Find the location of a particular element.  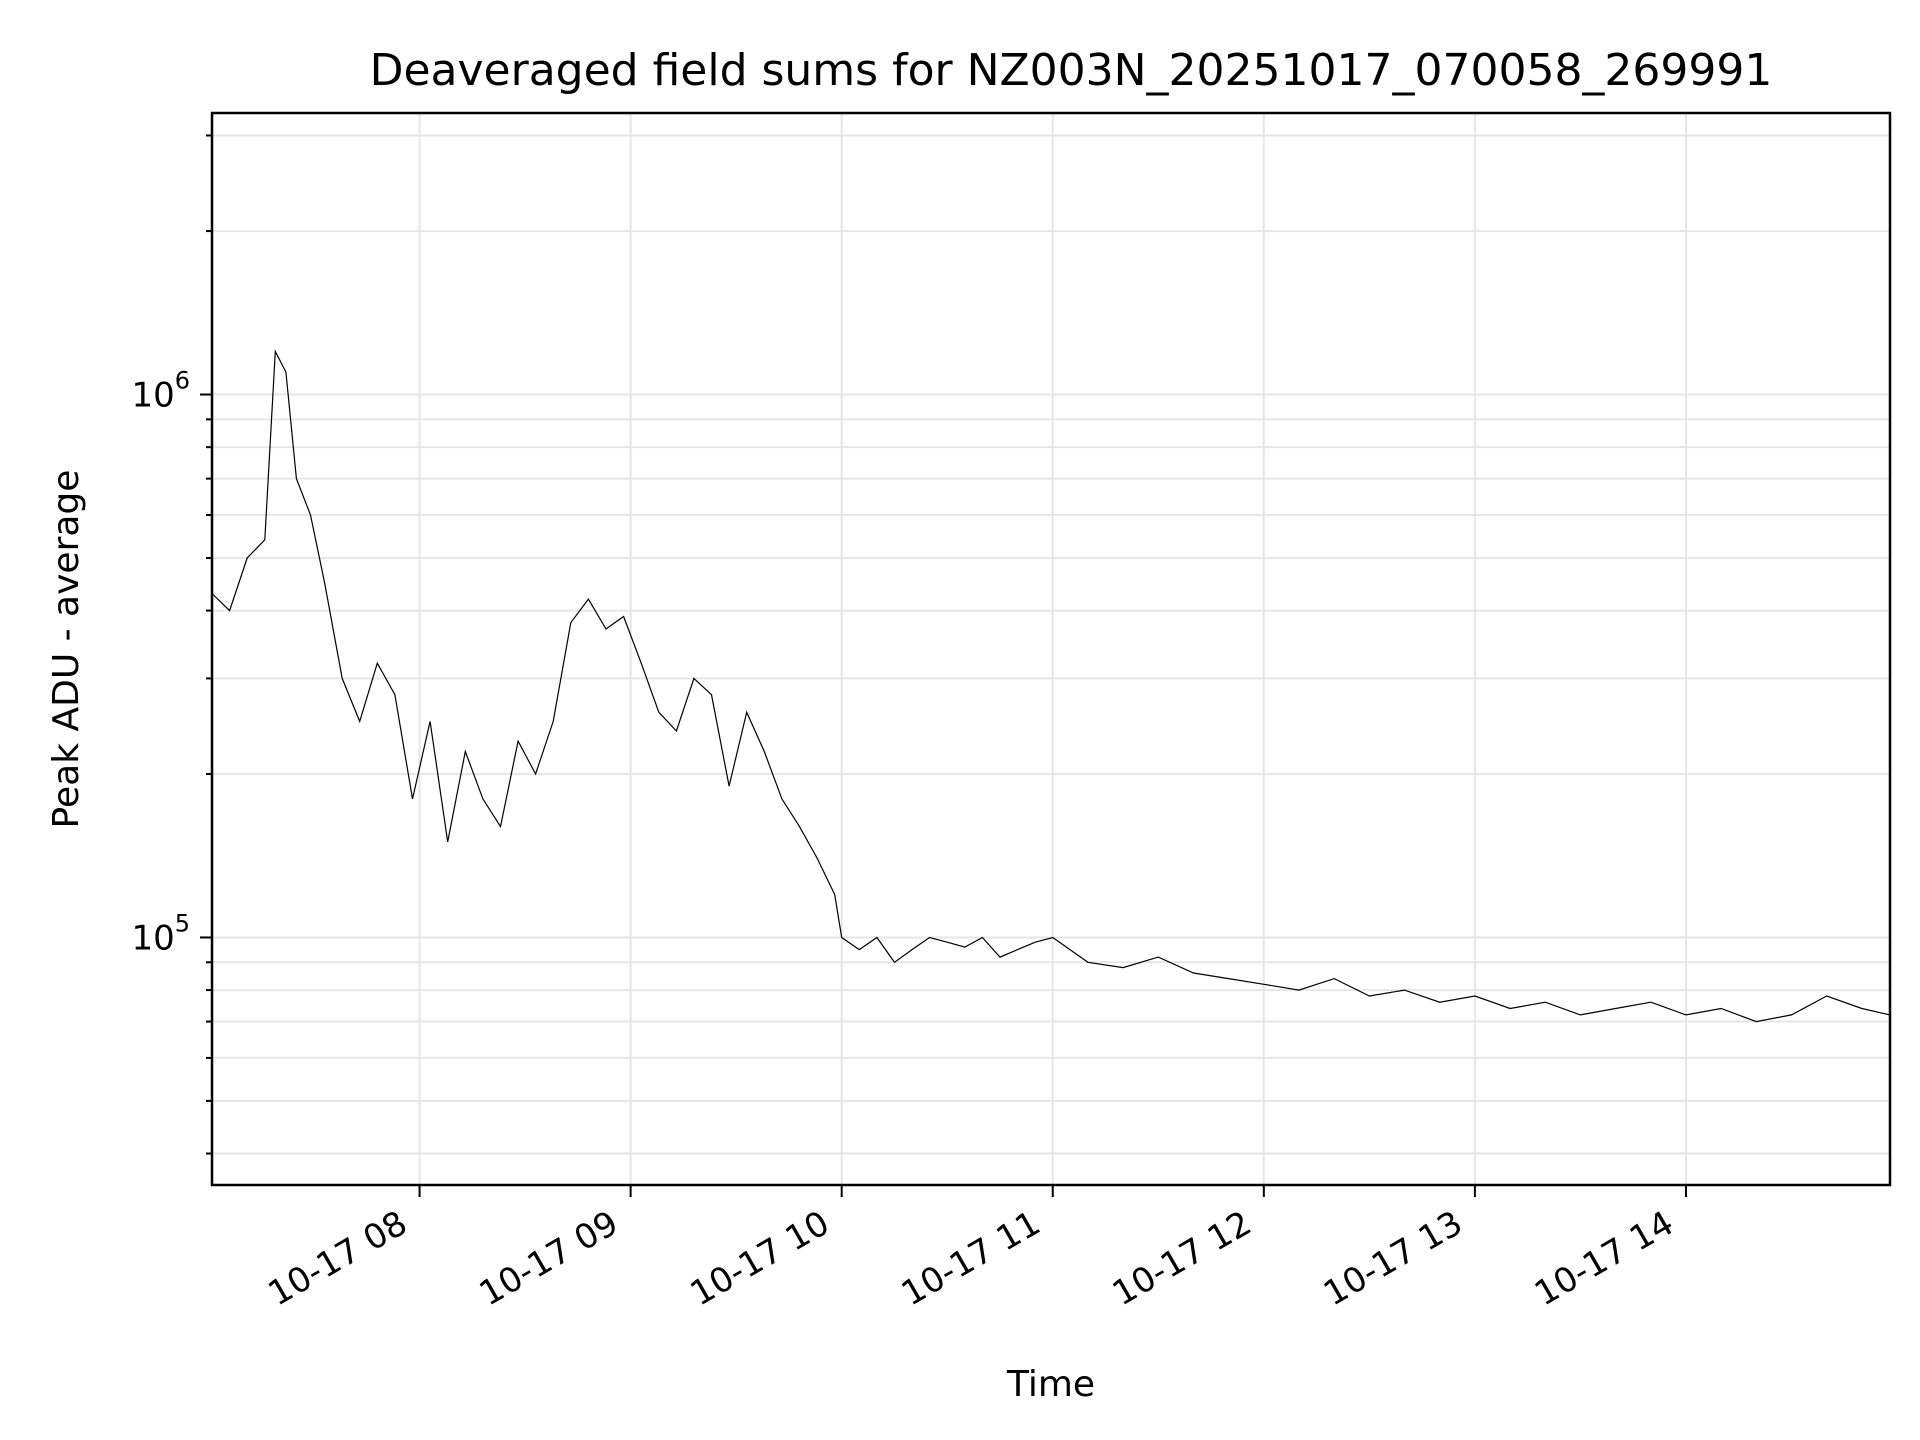

y-axis-label: Peak ADU - average is located at coordinates (66, 649).